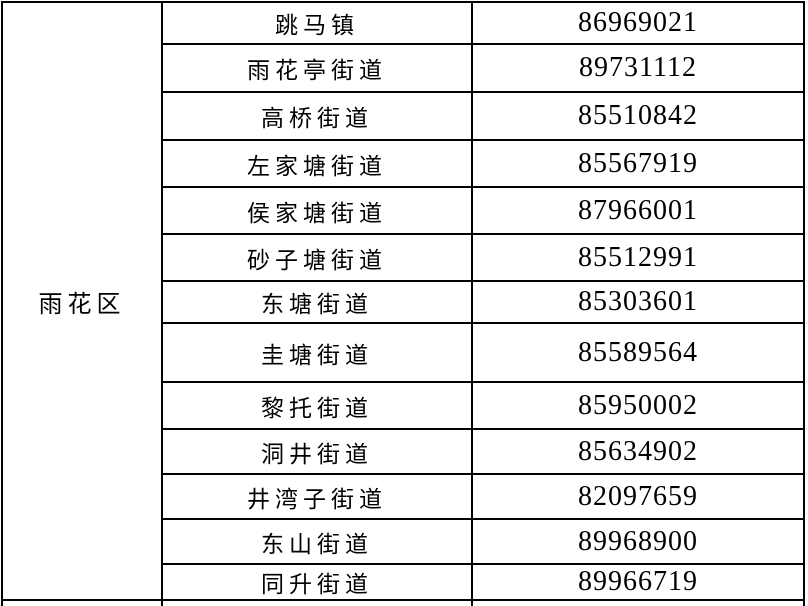 This screenshot has height=606, width=808. What do you see at coordinates (317, 210) in the screenshot?
I see `subdistrict-cell: 侯家塘街道` at bounding box center [317, 210].